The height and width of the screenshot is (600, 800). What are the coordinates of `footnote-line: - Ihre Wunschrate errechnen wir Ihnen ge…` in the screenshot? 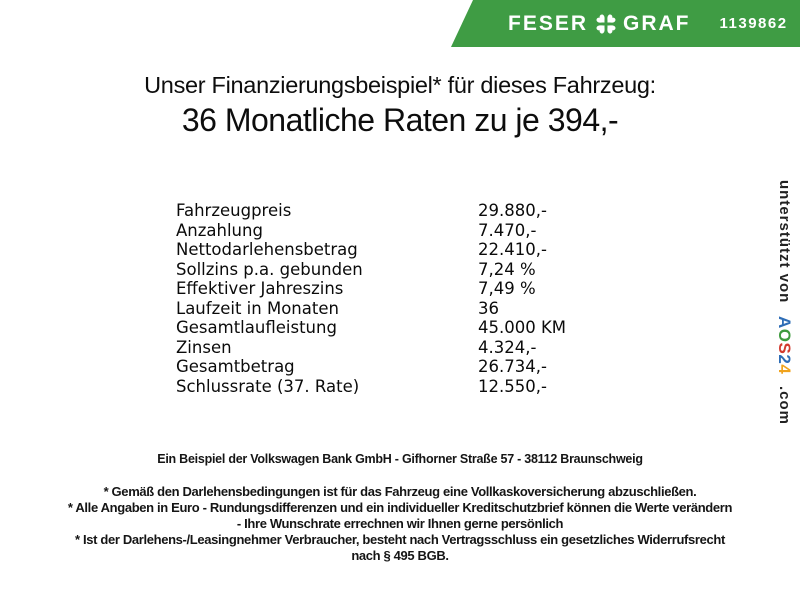 It's located at (400, 523).